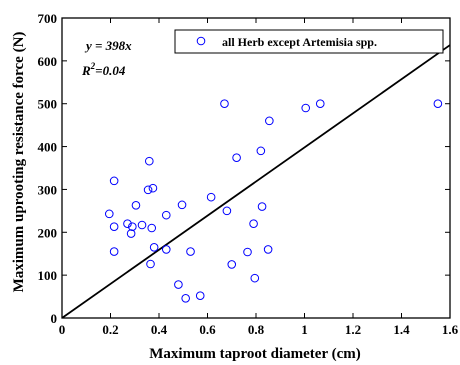  I want to click on r-squared-annotation: R2=0.04, so click(103, 69).